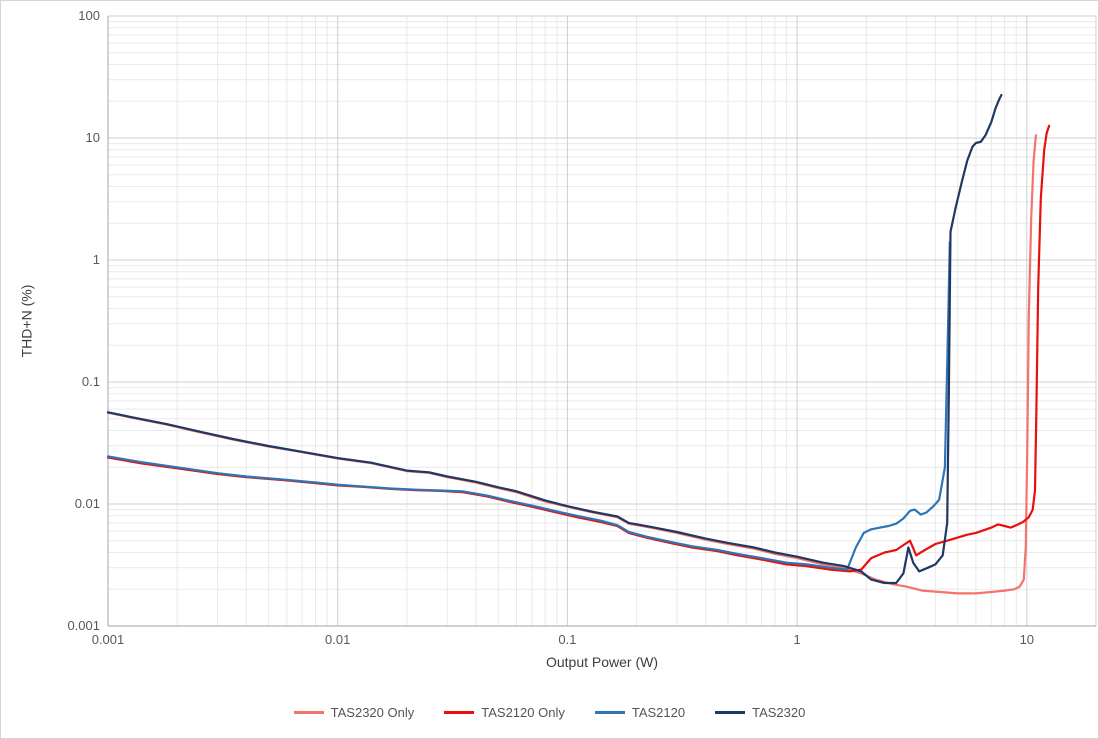  What do you see at coordinates (1027, 639) in the screenshot?
I see `x-tick-label: 10` at bounding box center [1027, 639].